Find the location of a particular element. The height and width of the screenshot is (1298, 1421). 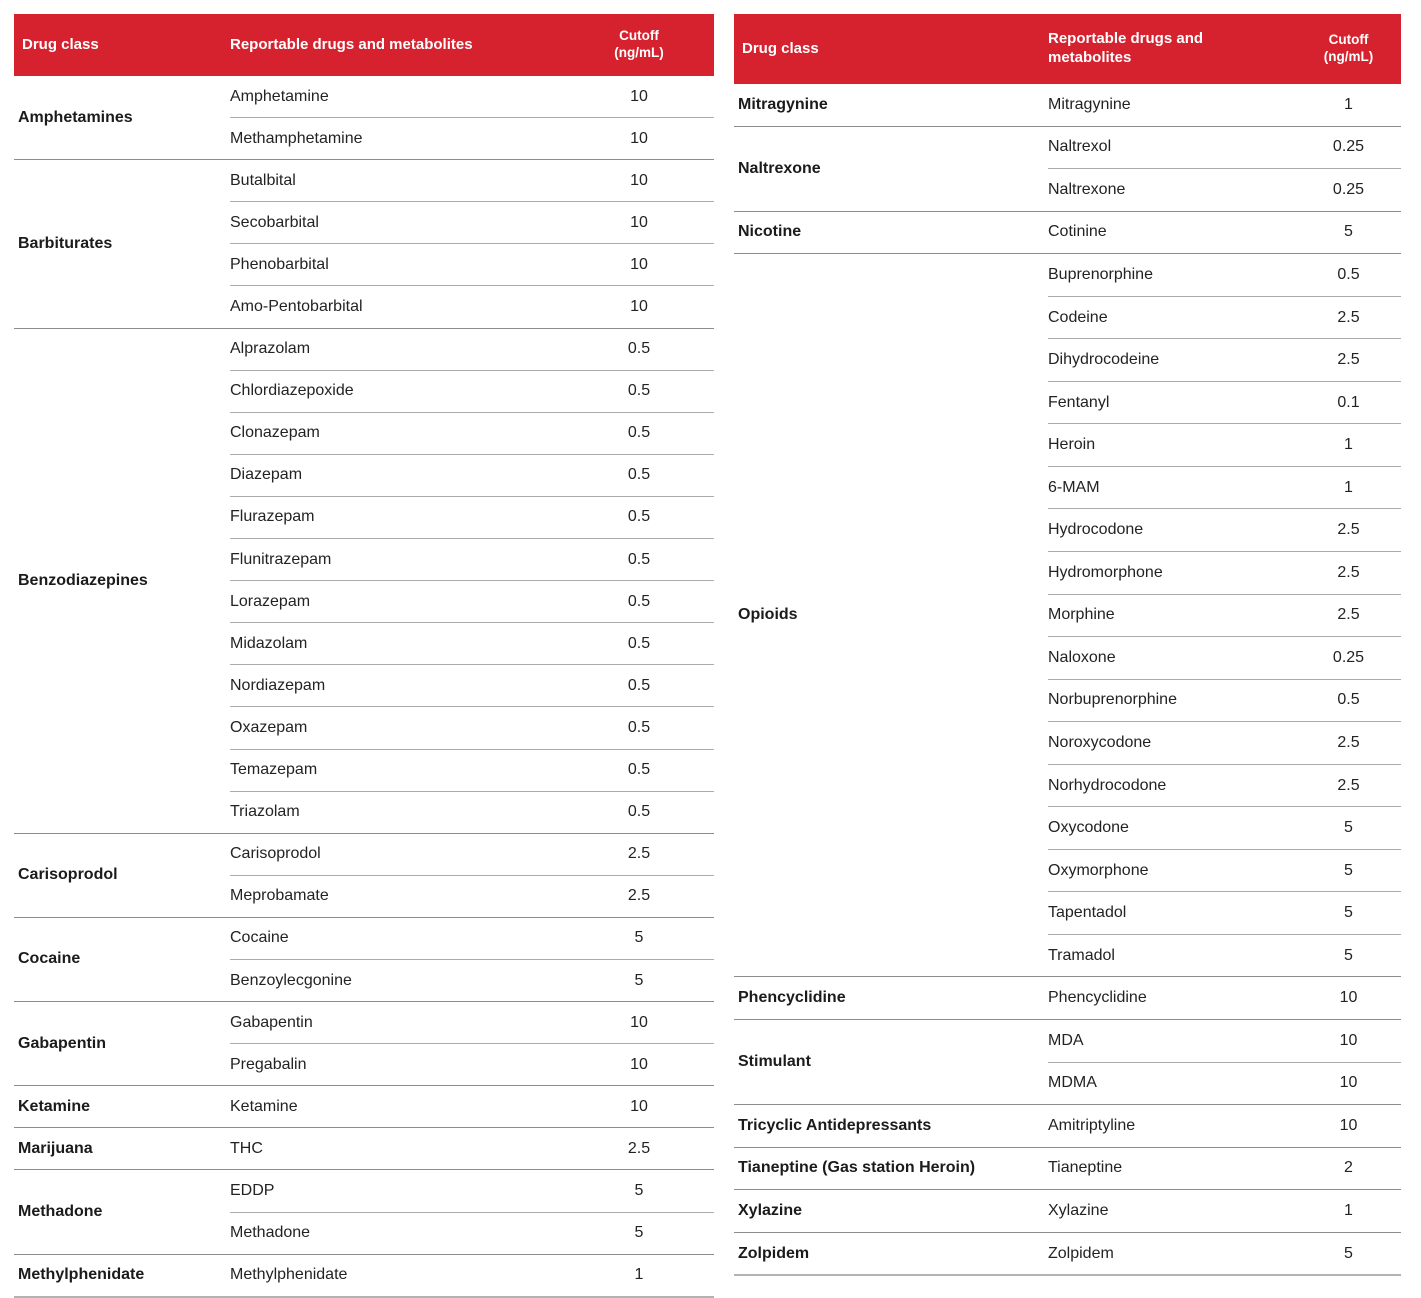

table-row: Zolpidem 5 is located at coordinates (1224, 1254).